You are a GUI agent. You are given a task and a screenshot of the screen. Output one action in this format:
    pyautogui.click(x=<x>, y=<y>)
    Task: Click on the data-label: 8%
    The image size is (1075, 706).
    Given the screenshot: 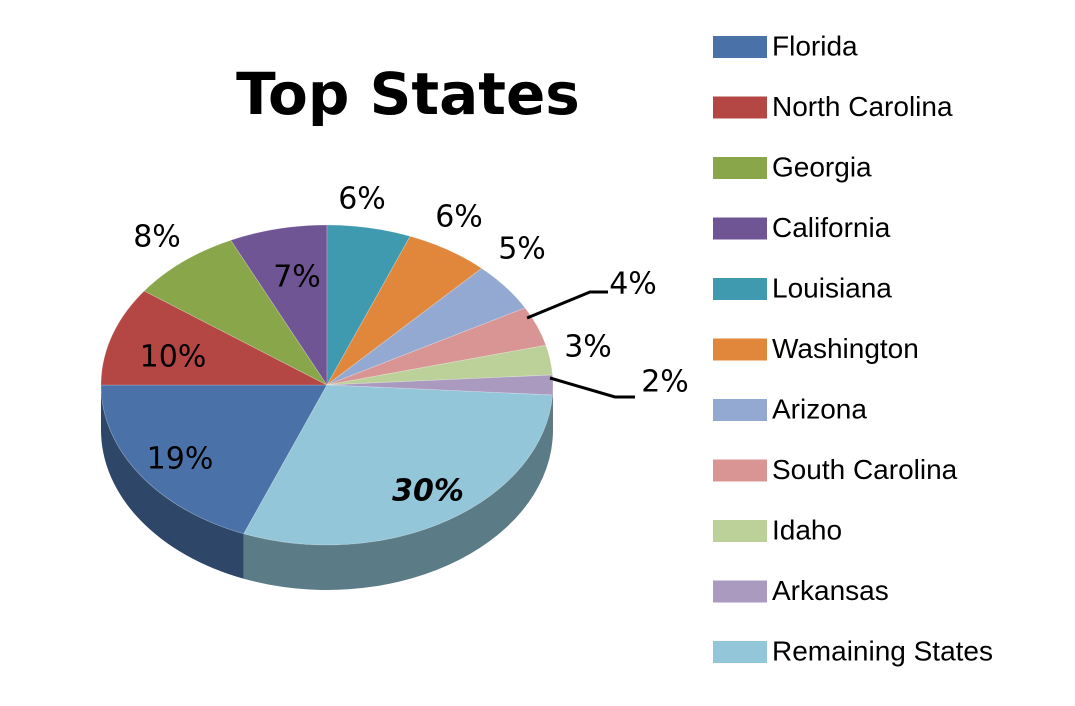 What is the action you would take?
    pyautogui.click(x=157, y=237)
    